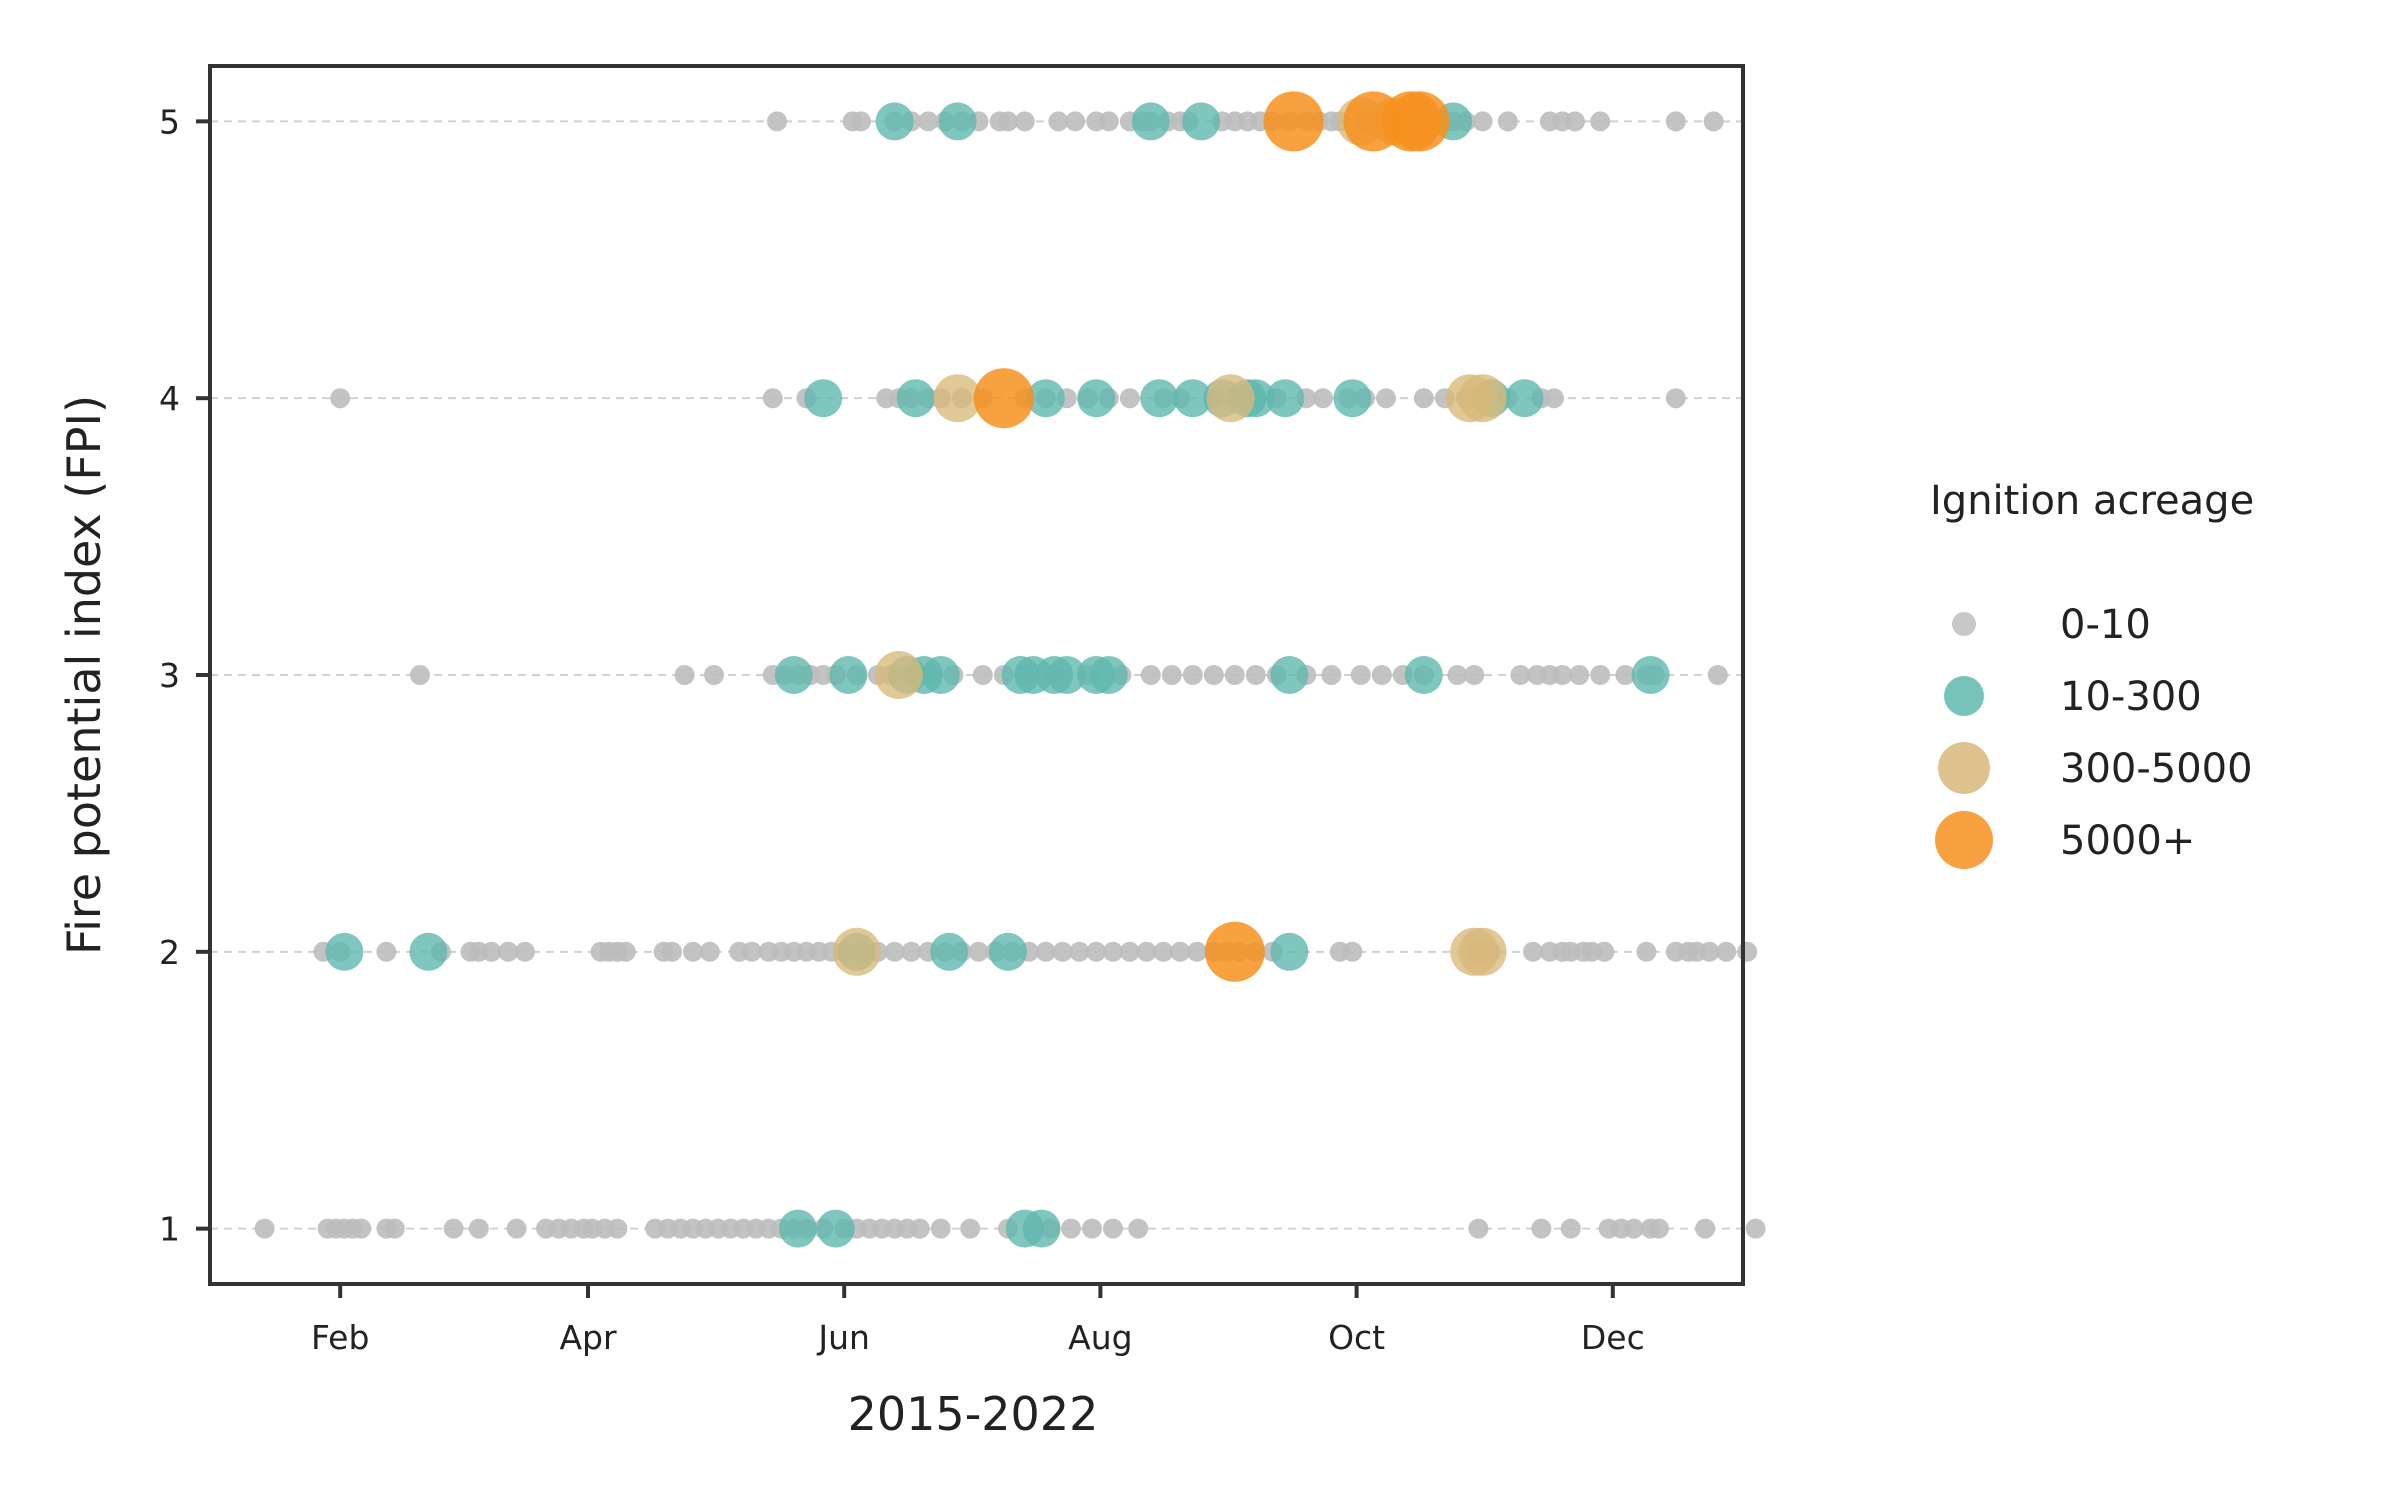  Describe the element at coordinates (588, 1337) in the screenshot. I see `x-tick-label-Apr: Apr` at that location.